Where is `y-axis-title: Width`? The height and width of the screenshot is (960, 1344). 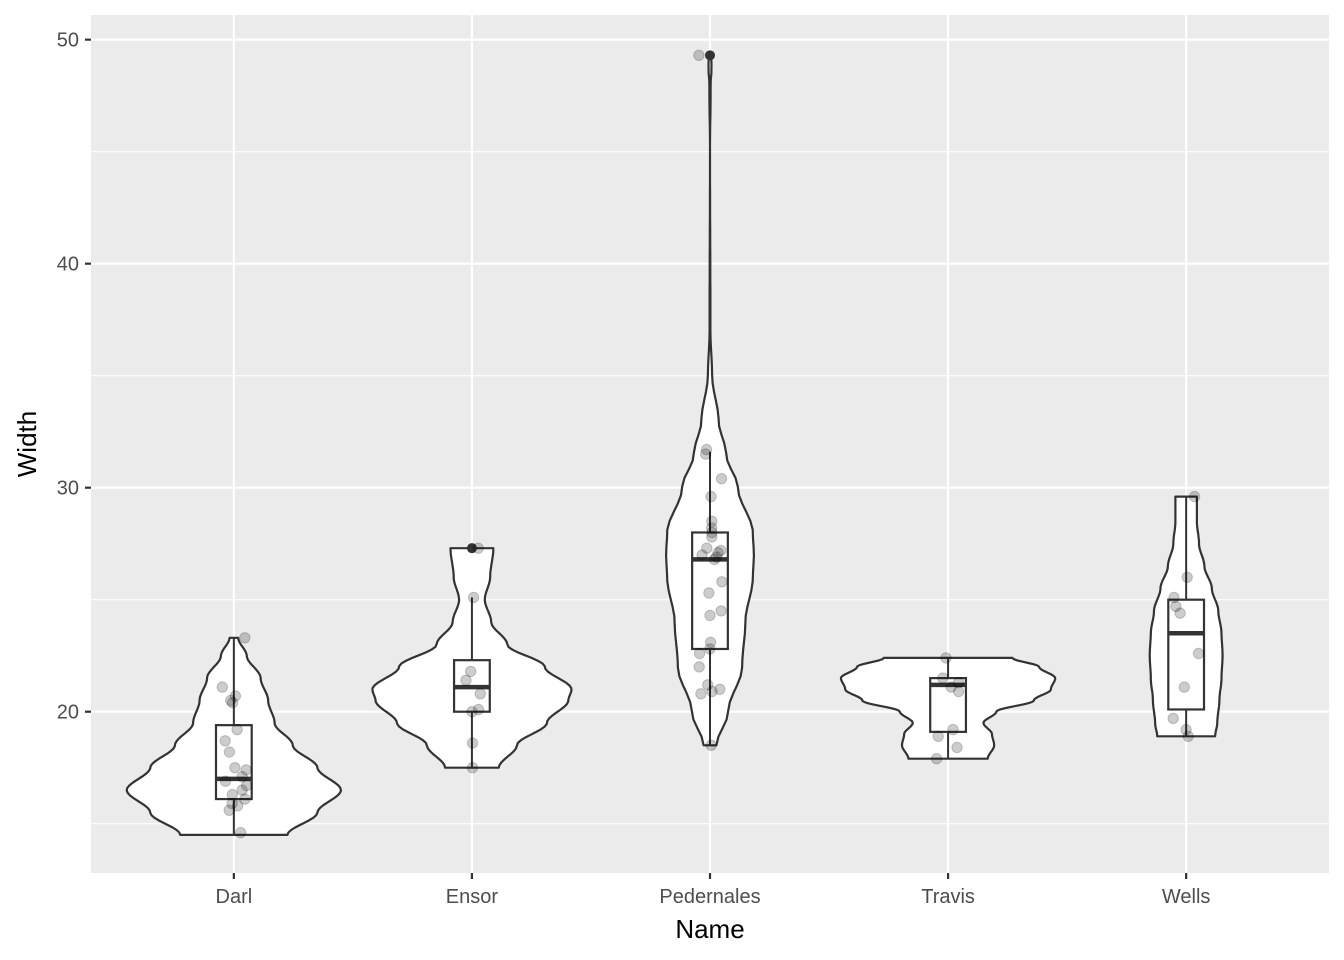
y-axis-title: Width is located at coordinates (27, 444).